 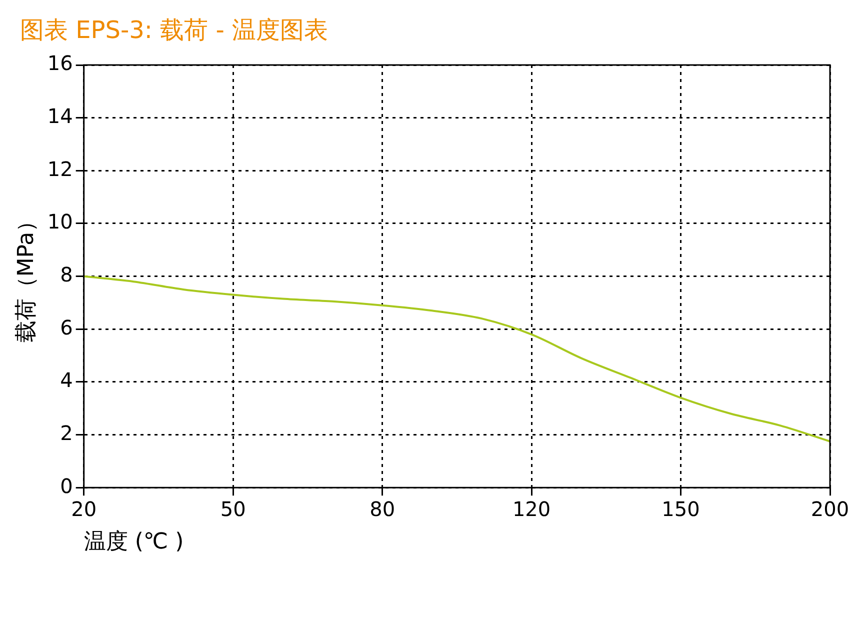 I want to click on y-tick-label: 0, so click(x=66, y=486).